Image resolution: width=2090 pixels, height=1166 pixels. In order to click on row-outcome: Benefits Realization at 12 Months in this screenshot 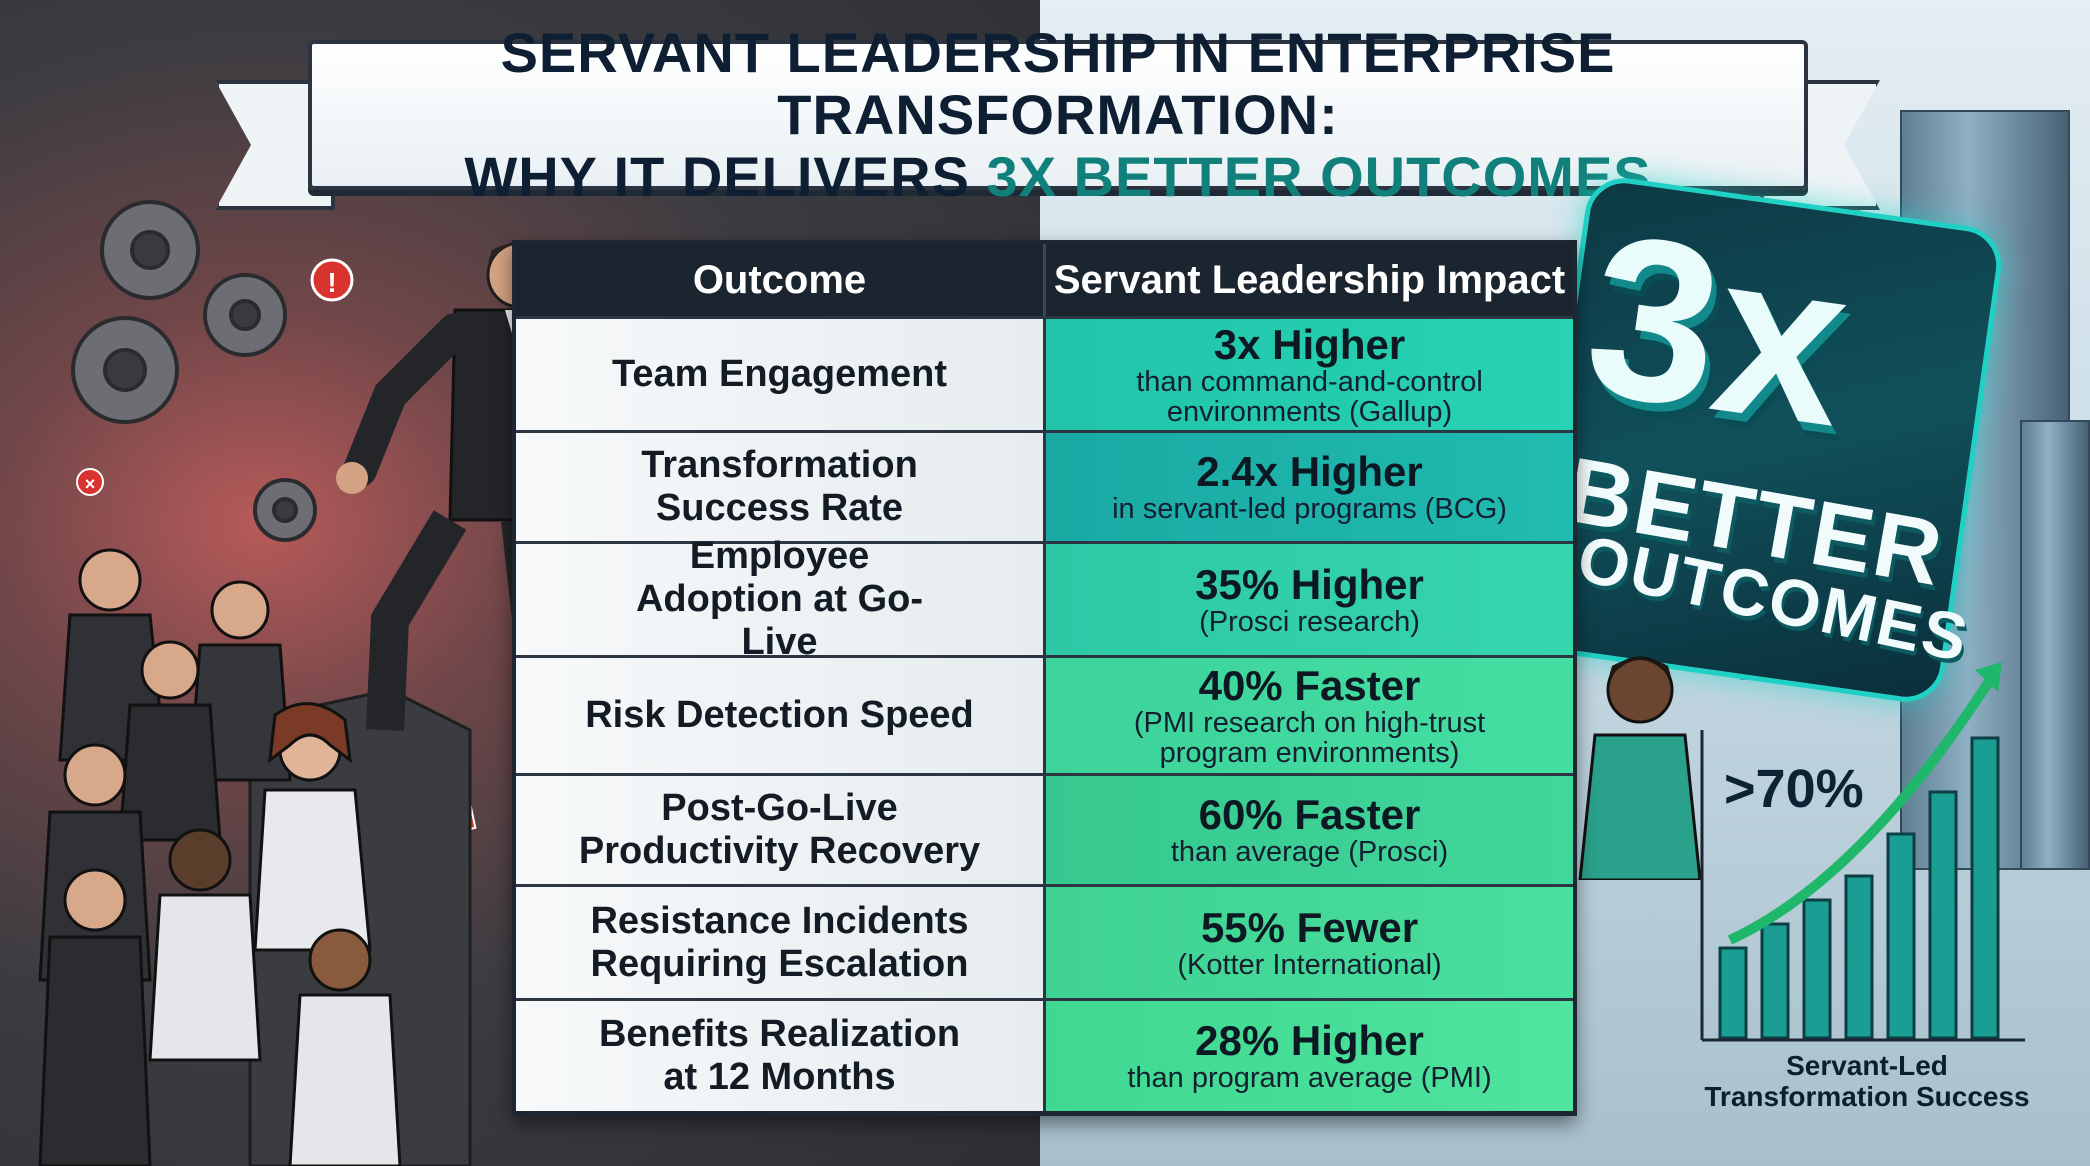, I will do `click(781, 1056)`.